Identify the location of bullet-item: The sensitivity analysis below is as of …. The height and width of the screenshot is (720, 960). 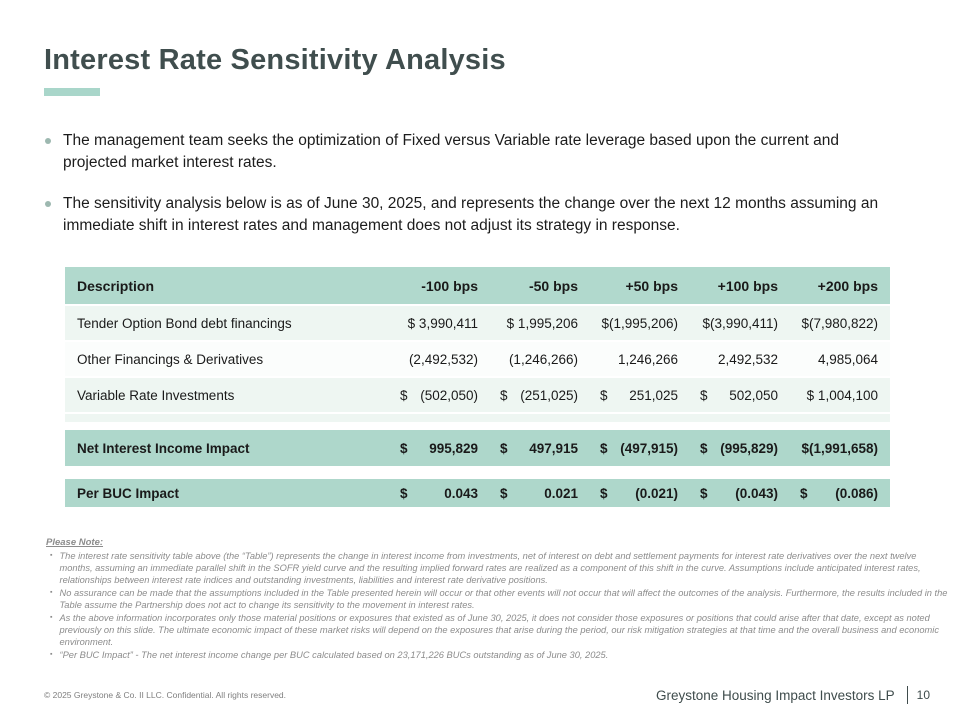
(475, 215).